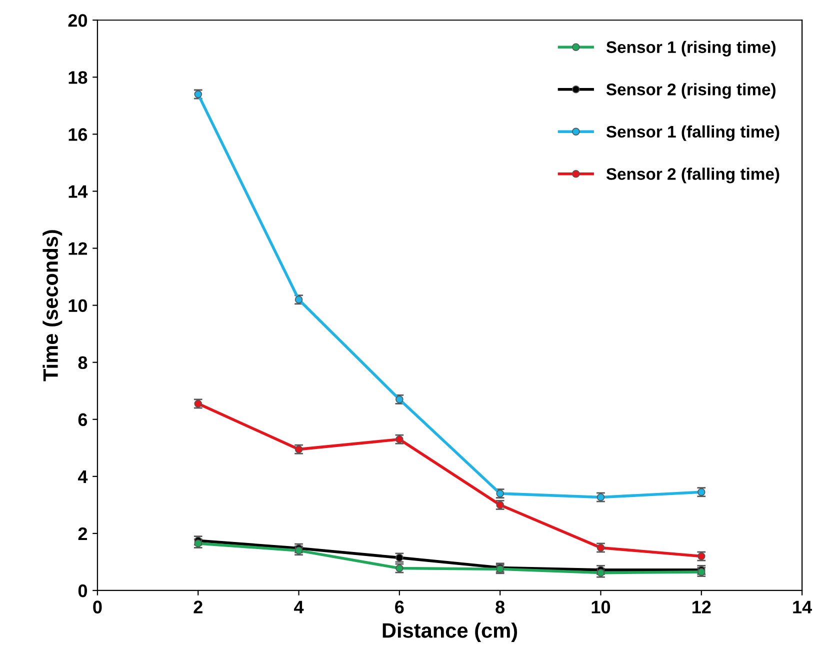 The width and height of the screenshot is (826, 671). Describe the element at coordinates (802, 607) in the screenshot. I see `x-tick-label: 14` at that location.